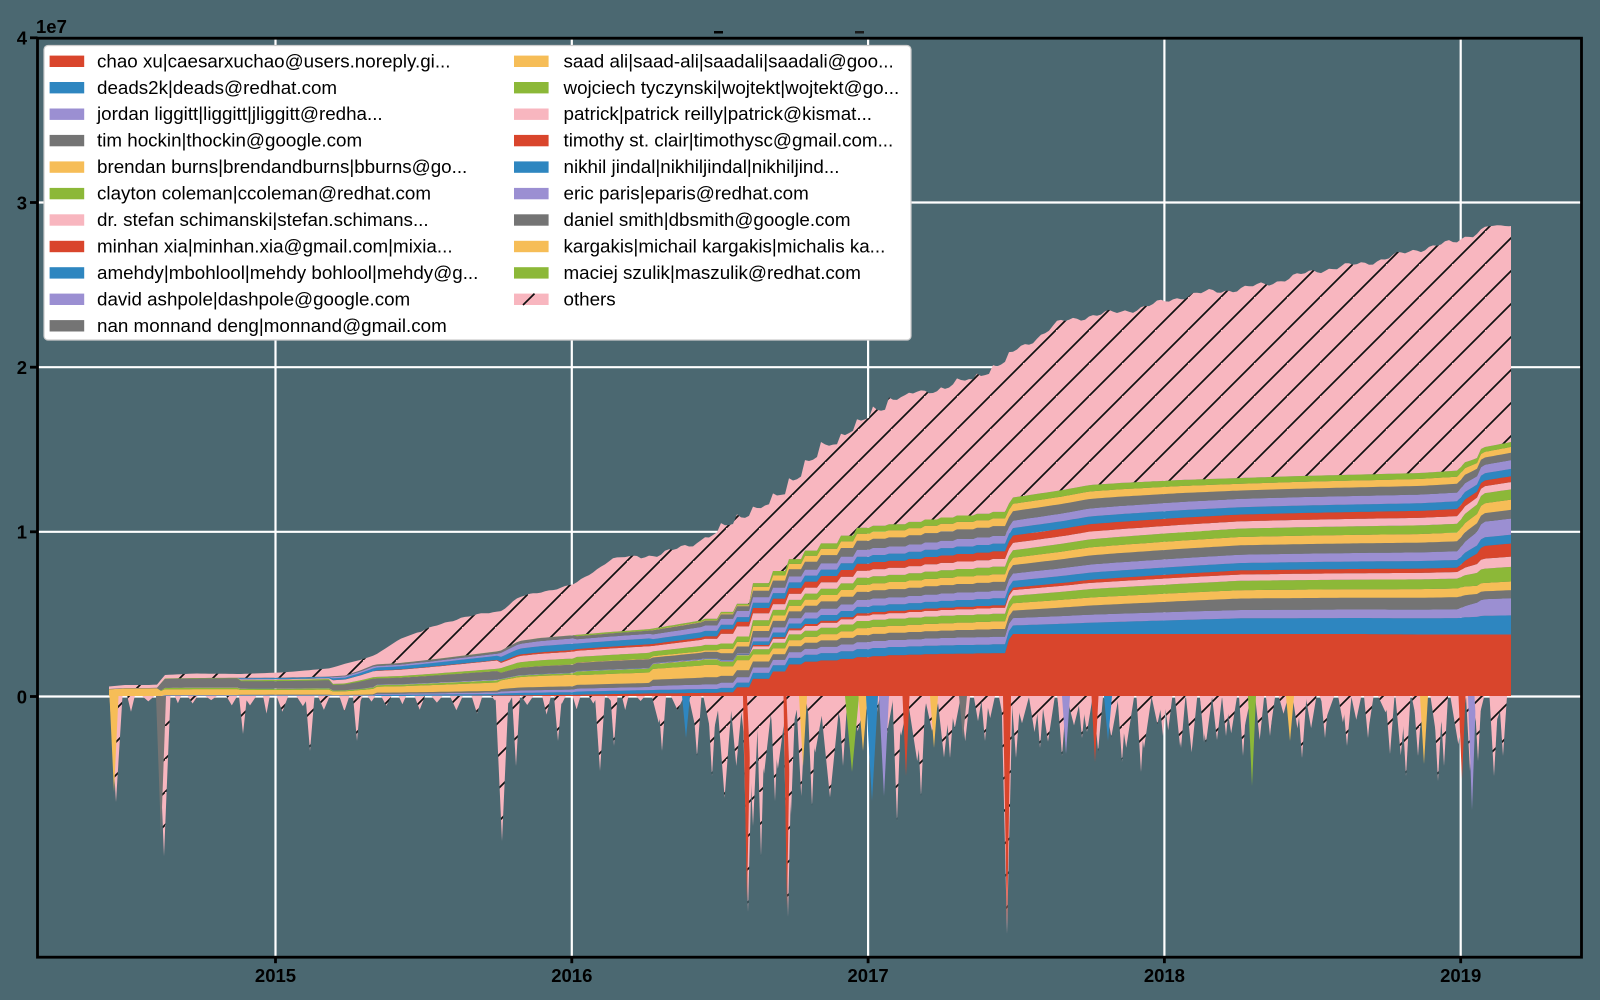  I want to click on svg-text: tim hockin|thockin@google.com, so click(229, 140).